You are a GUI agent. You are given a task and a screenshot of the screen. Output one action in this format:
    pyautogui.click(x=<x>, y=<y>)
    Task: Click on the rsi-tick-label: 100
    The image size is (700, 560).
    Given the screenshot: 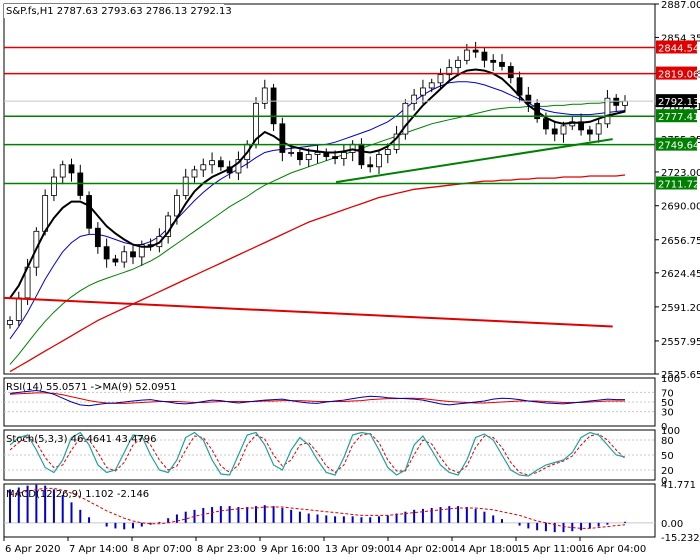 What is the action you would take?
    pyautogui.click(x=670, y=379)
    